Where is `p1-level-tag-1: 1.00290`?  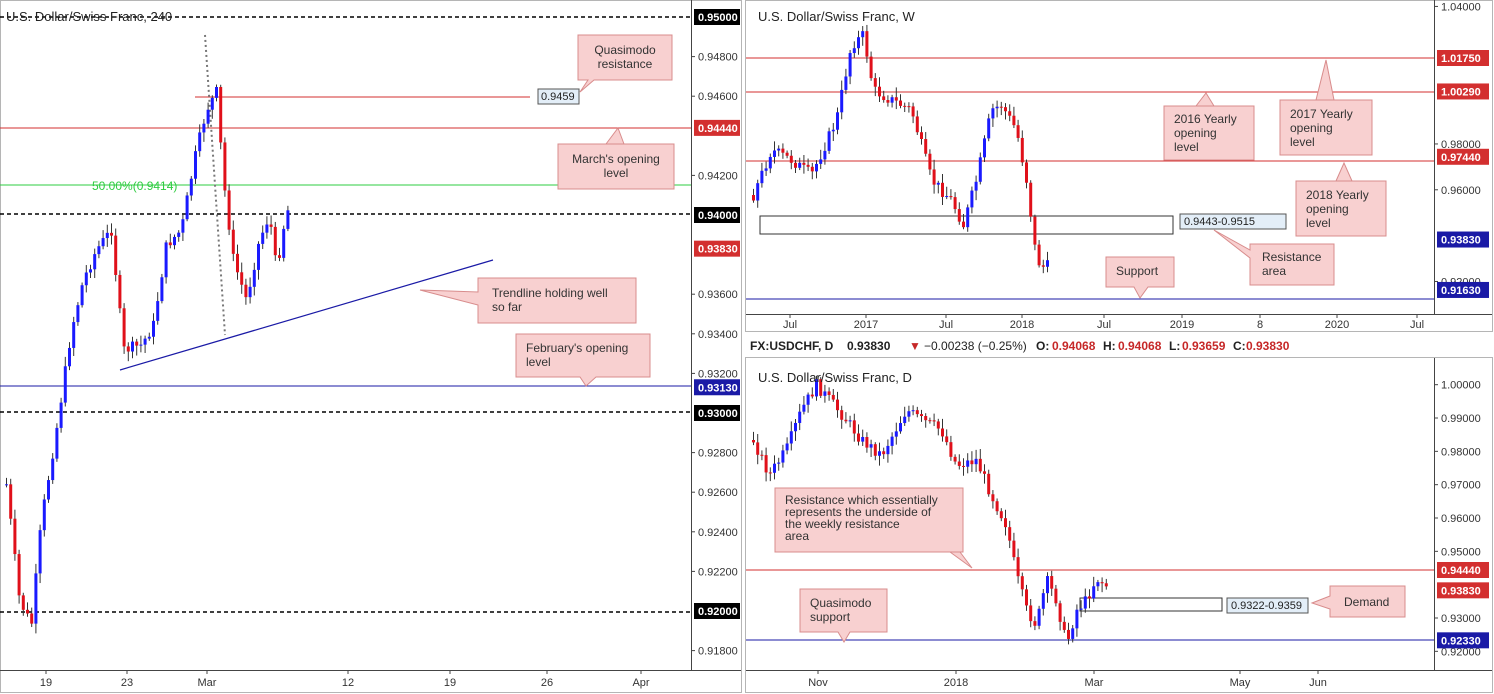 p1-level-tag-1: 1.00290 is located at coordinates (1461, 92).